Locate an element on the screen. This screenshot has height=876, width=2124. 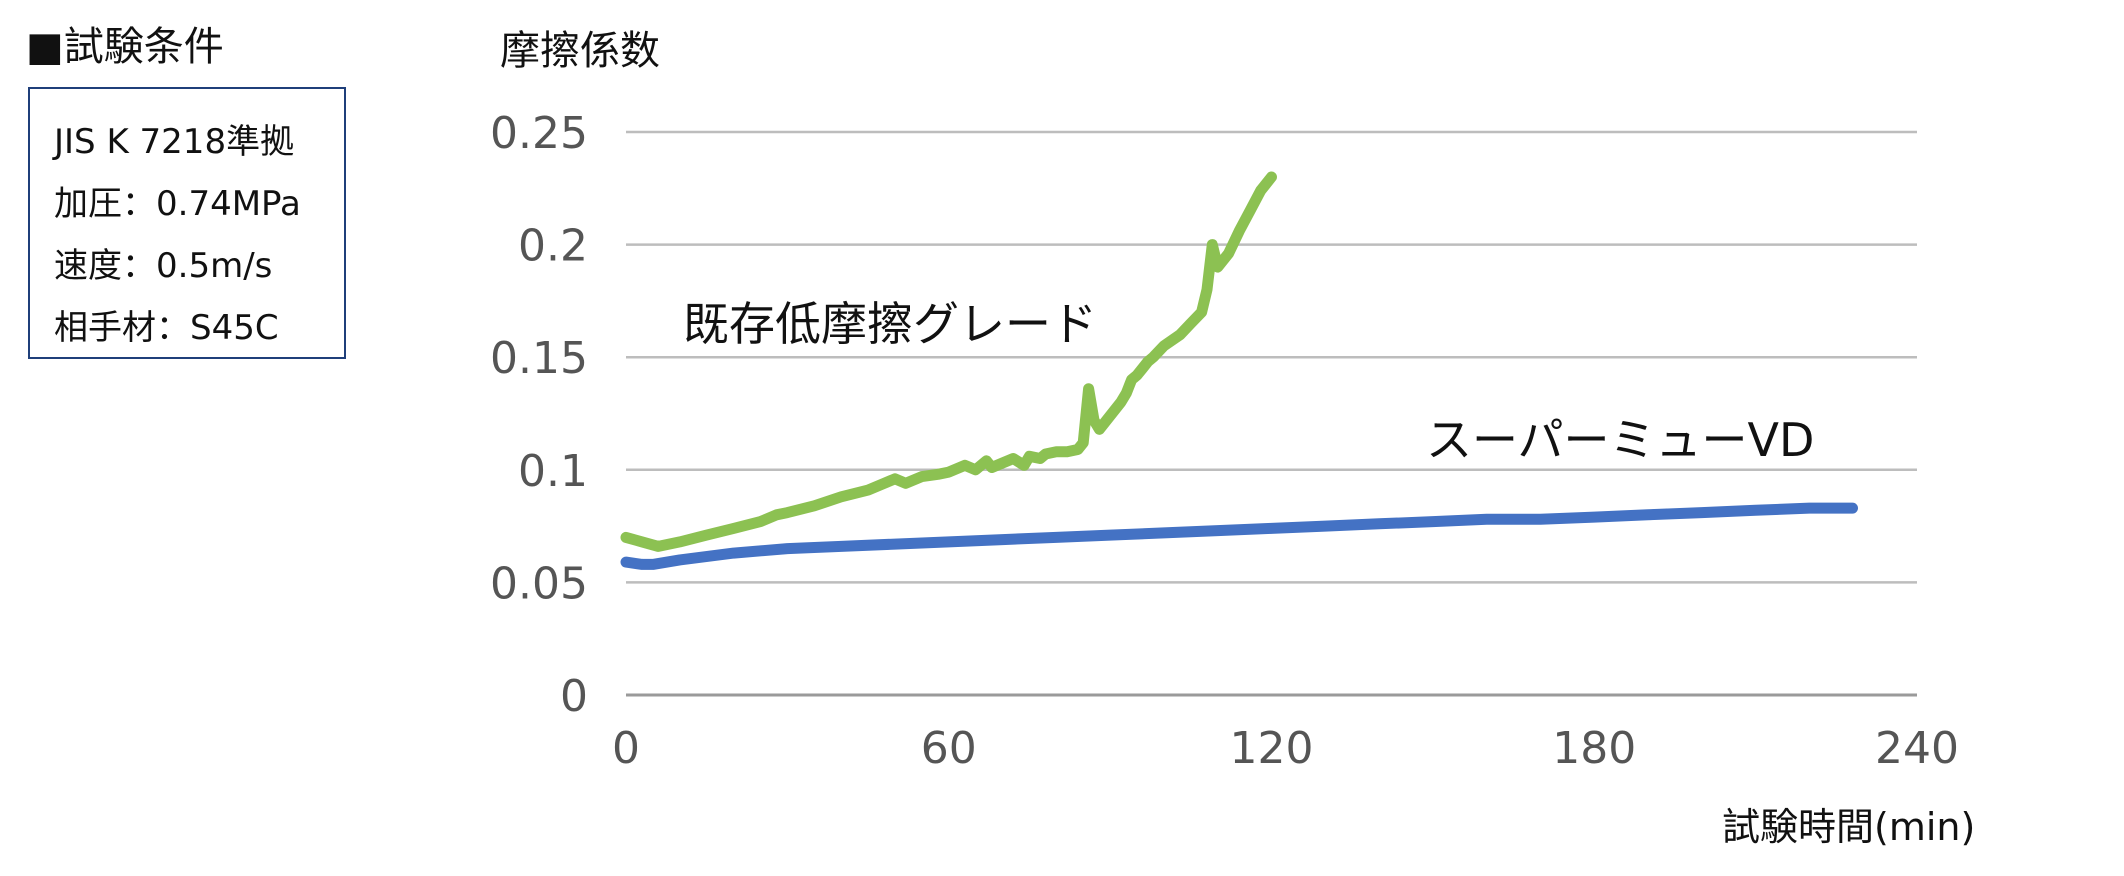
x-tick-labels: 0 60 120 180 240 is located at coordinates (1285, 748).